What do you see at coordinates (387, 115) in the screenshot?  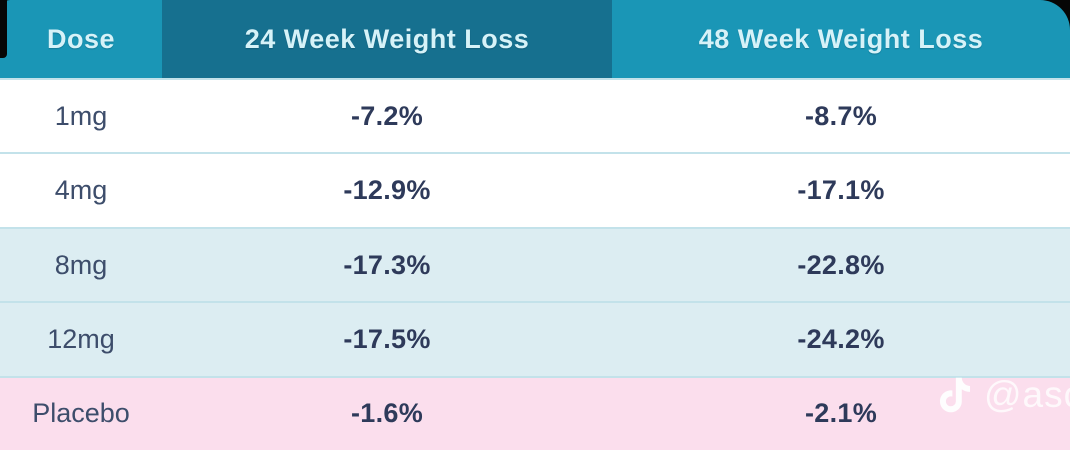 I see `value-24-week: -7.2%` at bounding box center [387, 115].